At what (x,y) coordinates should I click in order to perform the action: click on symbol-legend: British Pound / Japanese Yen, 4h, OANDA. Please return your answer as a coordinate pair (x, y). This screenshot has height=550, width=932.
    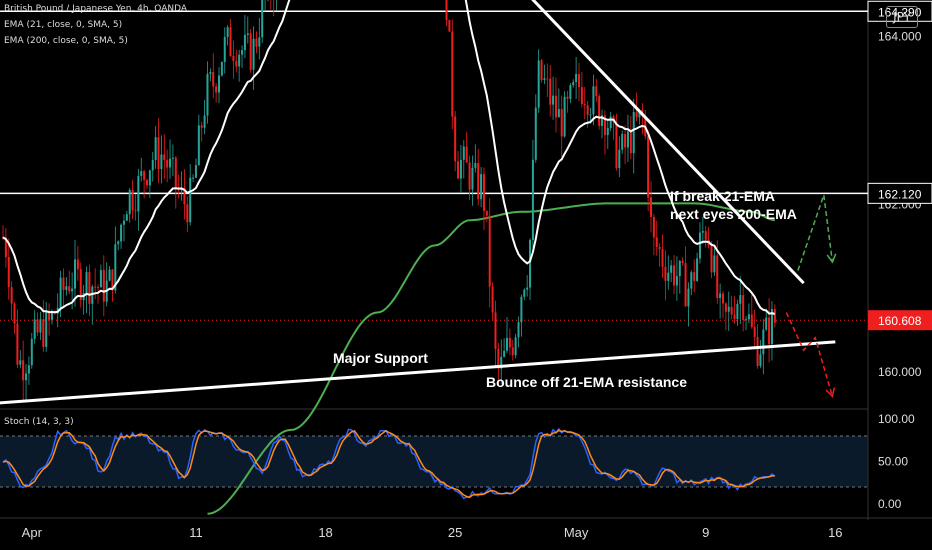
    Looking at the image, I should click on (96, 9).